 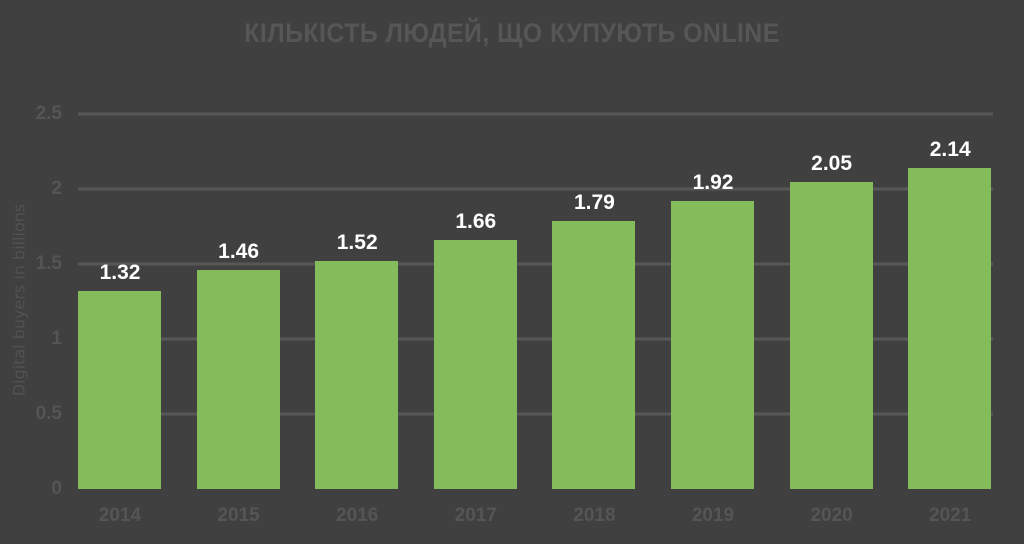 I want to click on y-tick-label: 1, so click(x=56, y=338).